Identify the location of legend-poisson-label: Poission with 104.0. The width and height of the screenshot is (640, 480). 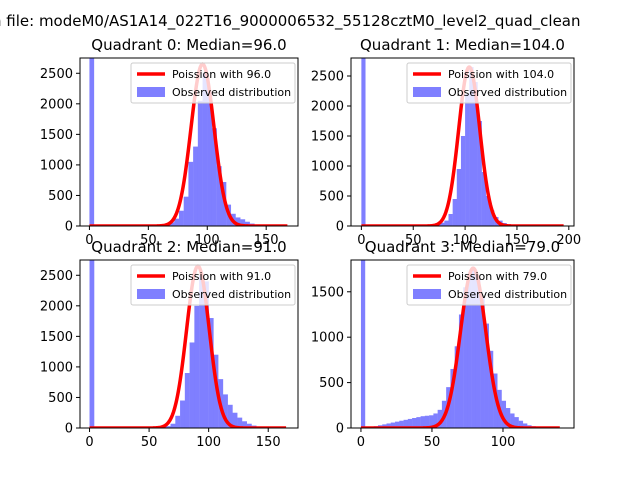
(501, 74).